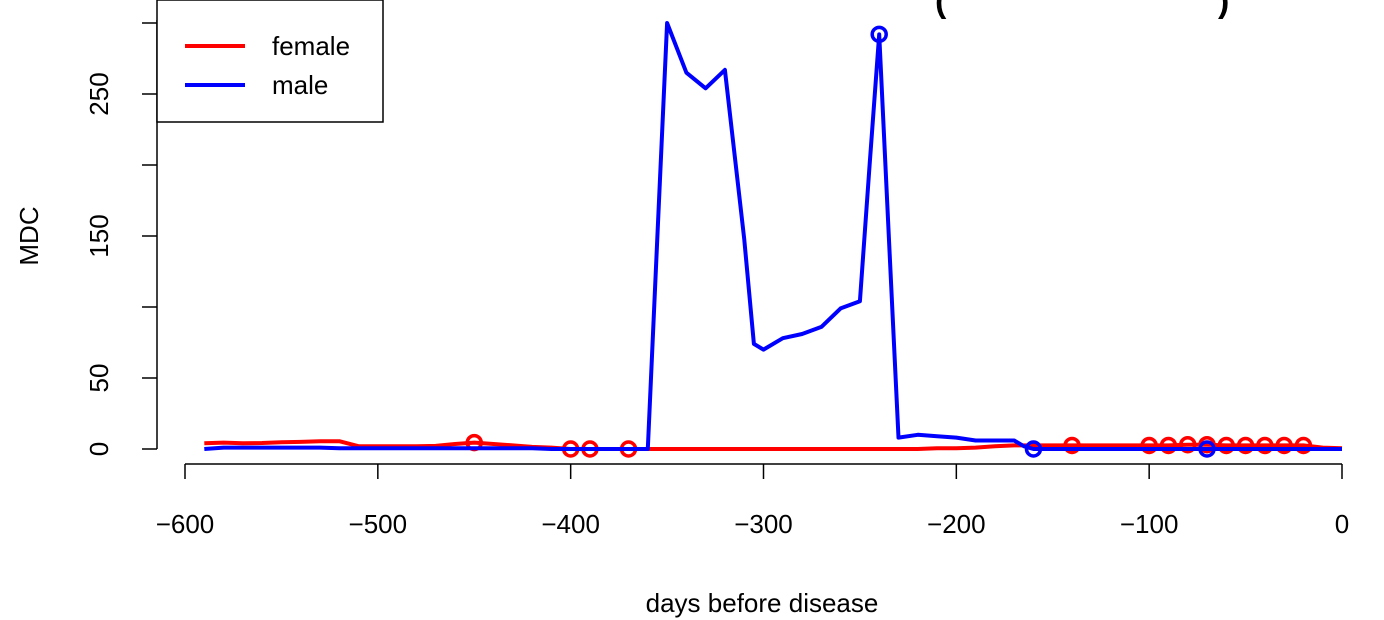 The width and height of the screenshot is (1384, 620). Describe the element at coordinates (1342, 524) in the screenshot. I see `x-tick-label: 0` at that location.